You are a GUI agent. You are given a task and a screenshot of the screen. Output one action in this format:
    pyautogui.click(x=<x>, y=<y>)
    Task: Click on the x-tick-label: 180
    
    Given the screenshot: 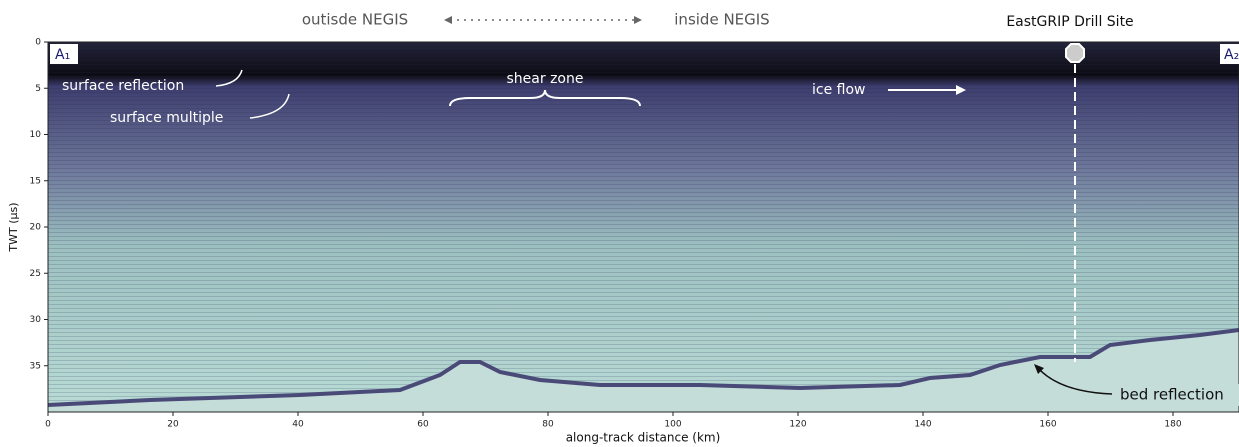 What is the action you would take?
    pyautogui.click(x=1172, y=425)
    